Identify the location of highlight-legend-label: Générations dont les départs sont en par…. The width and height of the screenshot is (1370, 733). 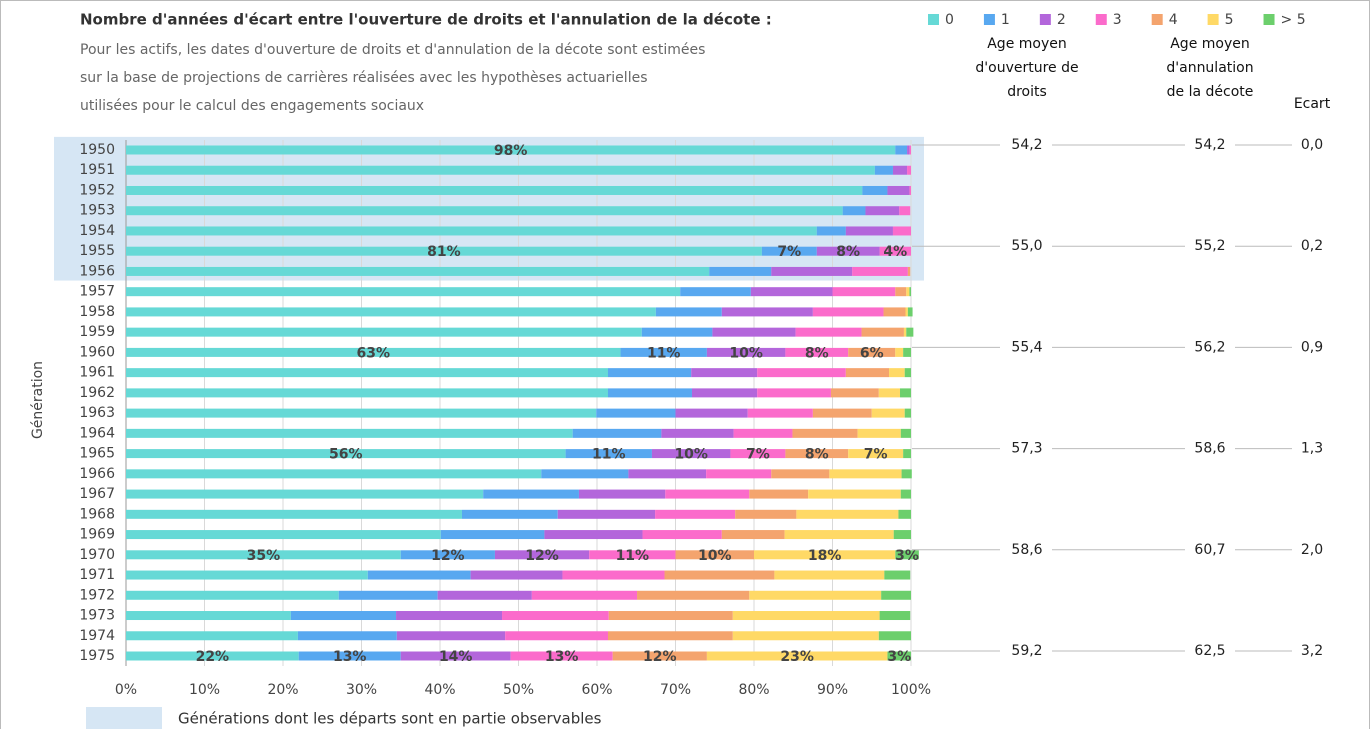
(390, 719).